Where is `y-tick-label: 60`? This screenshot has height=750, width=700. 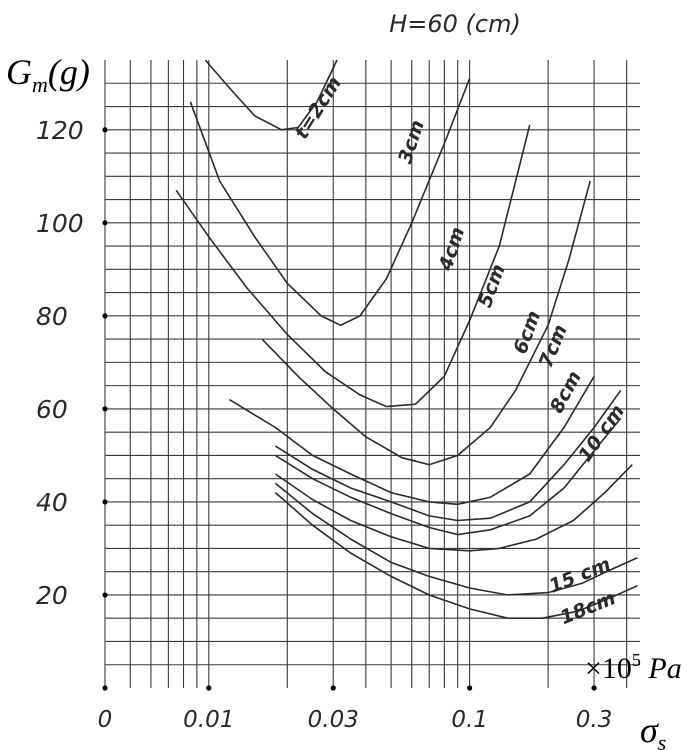 y-tick-label: 60 is located at coordinates (52, 409).